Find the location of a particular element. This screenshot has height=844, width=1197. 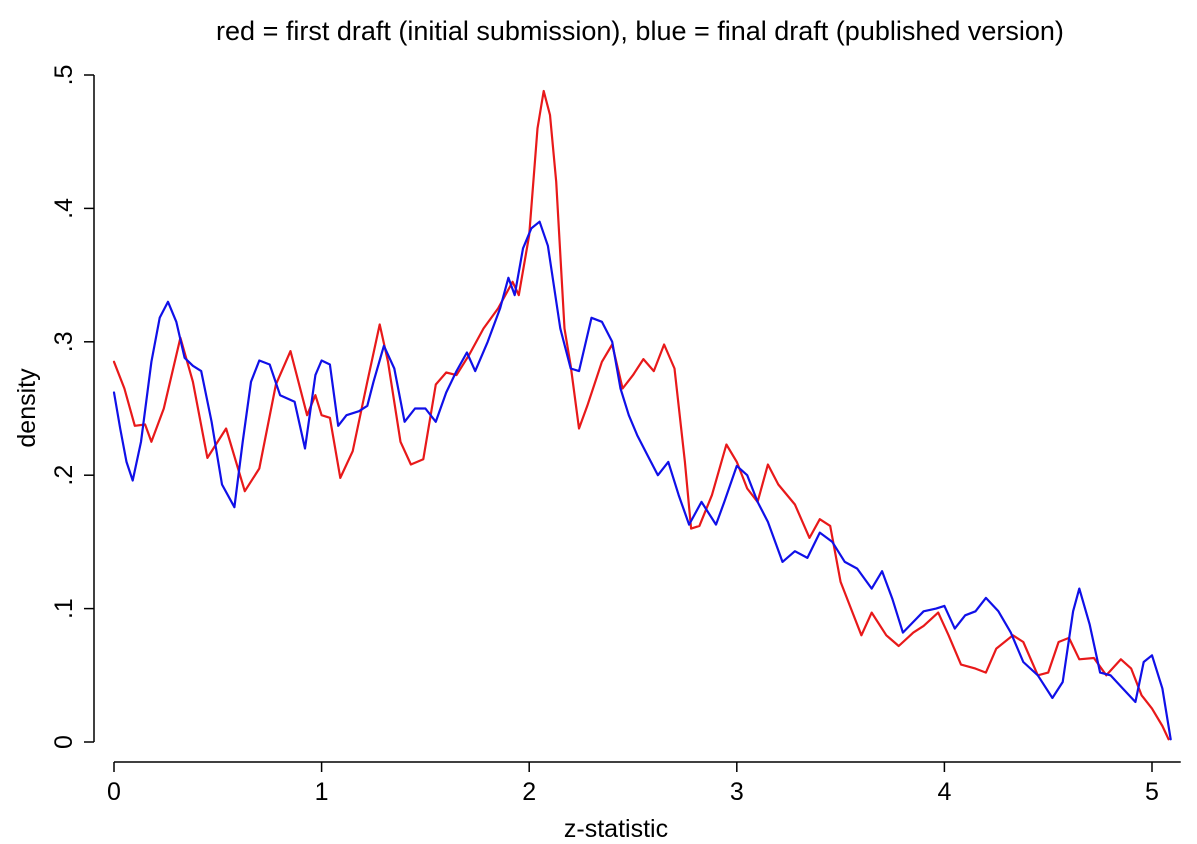

y-tick-label: .2 is located at coordinates (64, 475).